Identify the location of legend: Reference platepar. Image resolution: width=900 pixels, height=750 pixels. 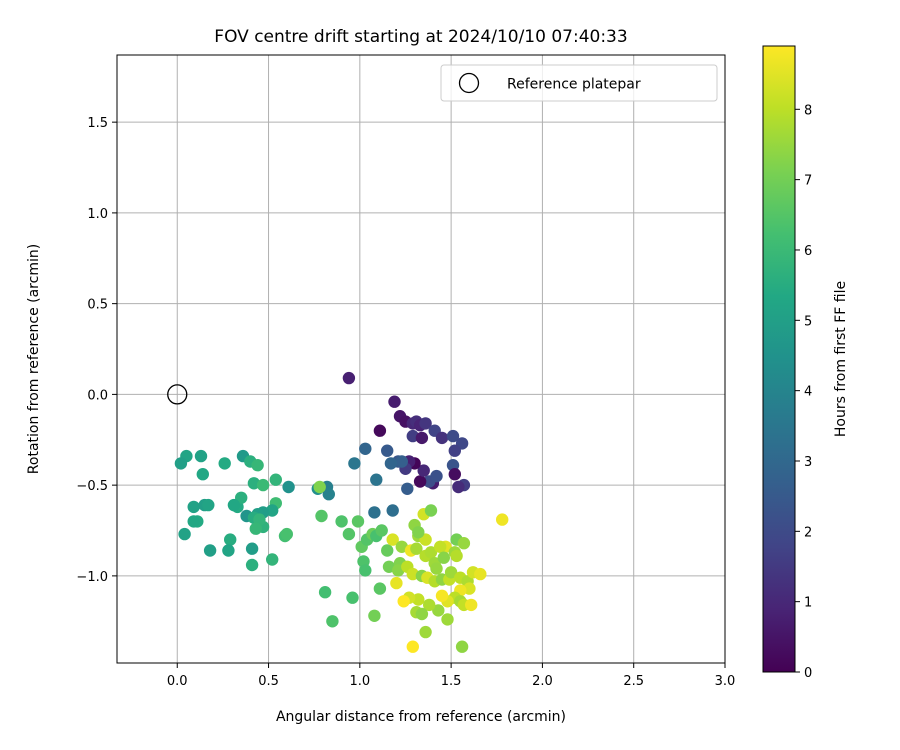
(579, 83).